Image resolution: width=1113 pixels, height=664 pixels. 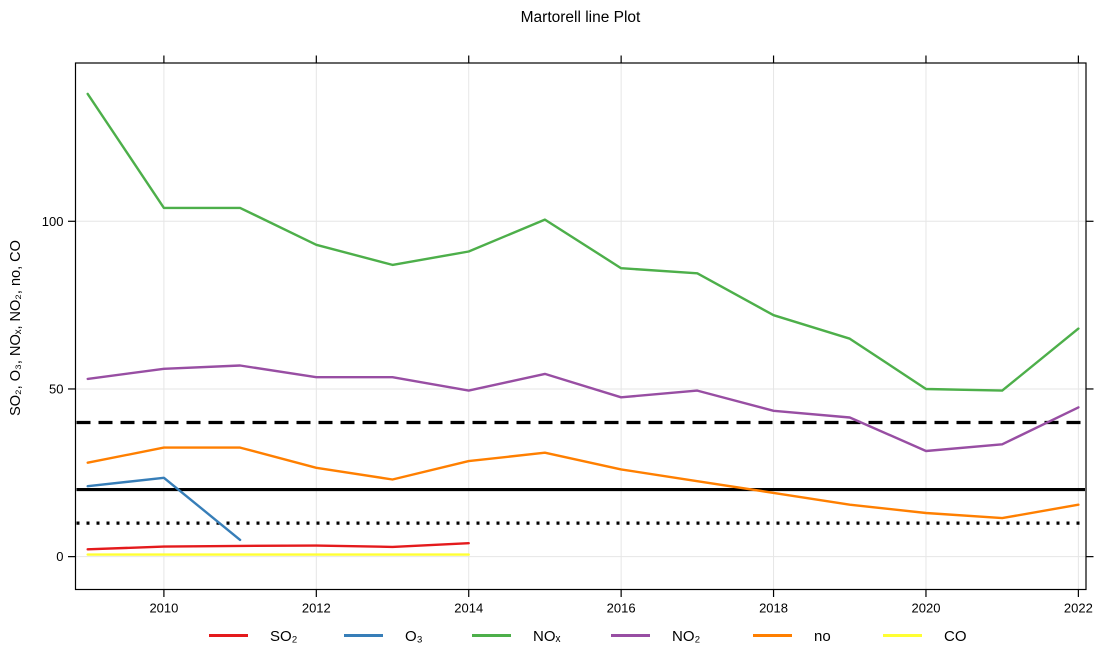 I want to click on legend-swatch-NO₂, so click(x=630, y=635).